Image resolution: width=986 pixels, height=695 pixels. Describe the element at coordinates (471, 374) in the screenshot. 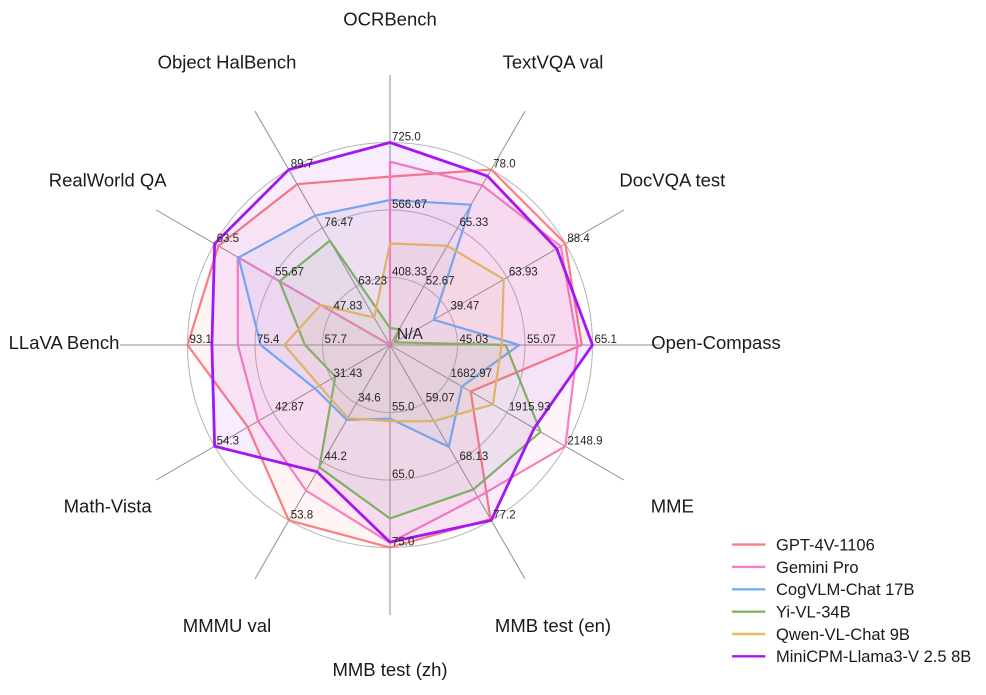

I see `svg-text: 1682.97` at that location.